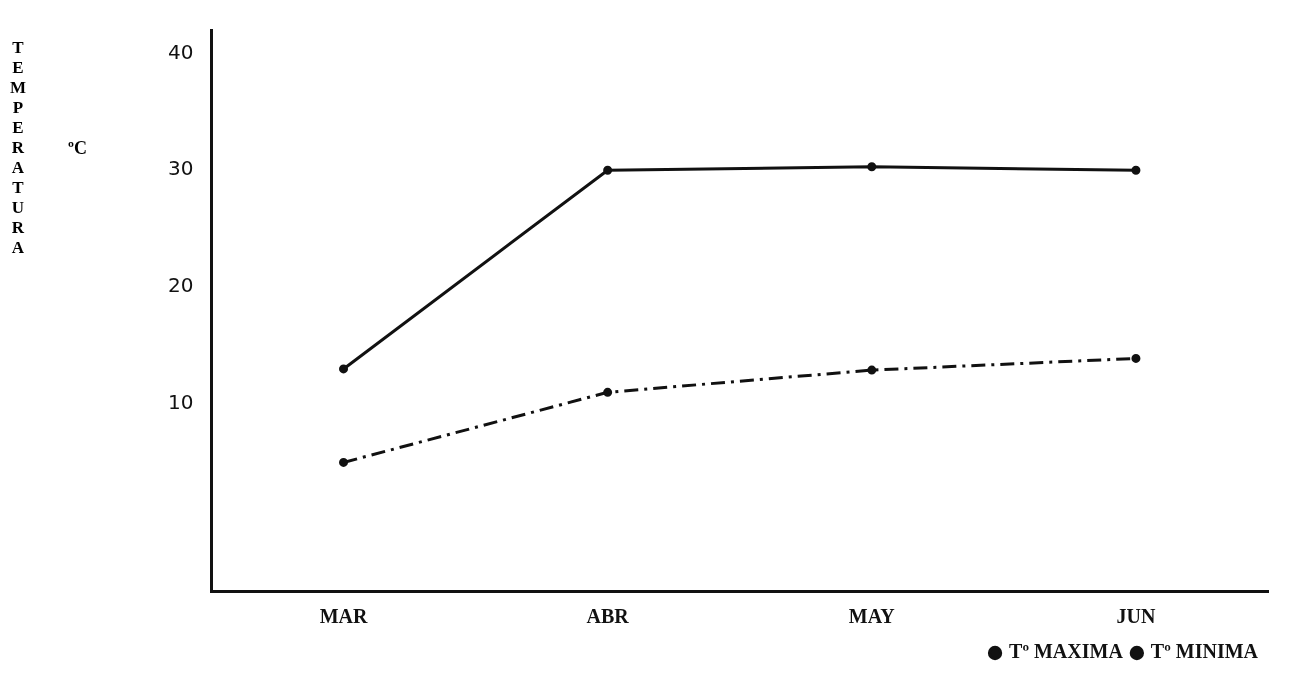 This screenshot has height=687, width=1304. What do you see at coordinates (181, 402) in the screenshot?
I see `y-tick-label: 10` at bounding box center [181, 402].